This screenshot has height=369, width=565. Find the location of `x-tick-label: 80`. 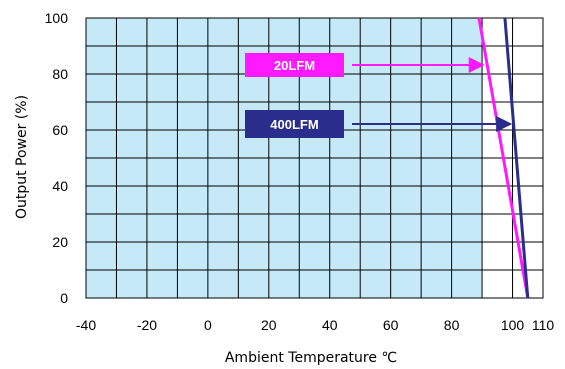

x-tick-label: 80 is located at coordinates (452, 325).